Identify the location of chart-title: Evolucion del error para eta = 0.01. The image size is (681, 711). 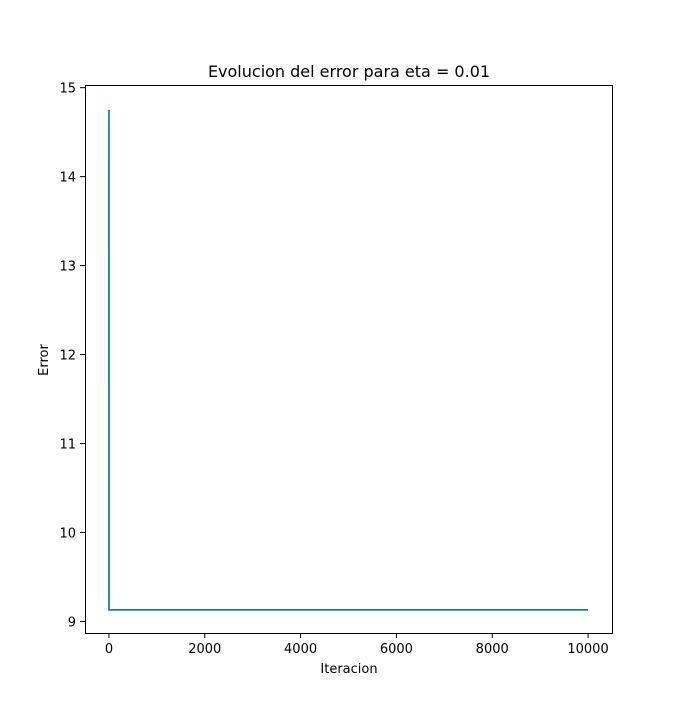
(349, 71).